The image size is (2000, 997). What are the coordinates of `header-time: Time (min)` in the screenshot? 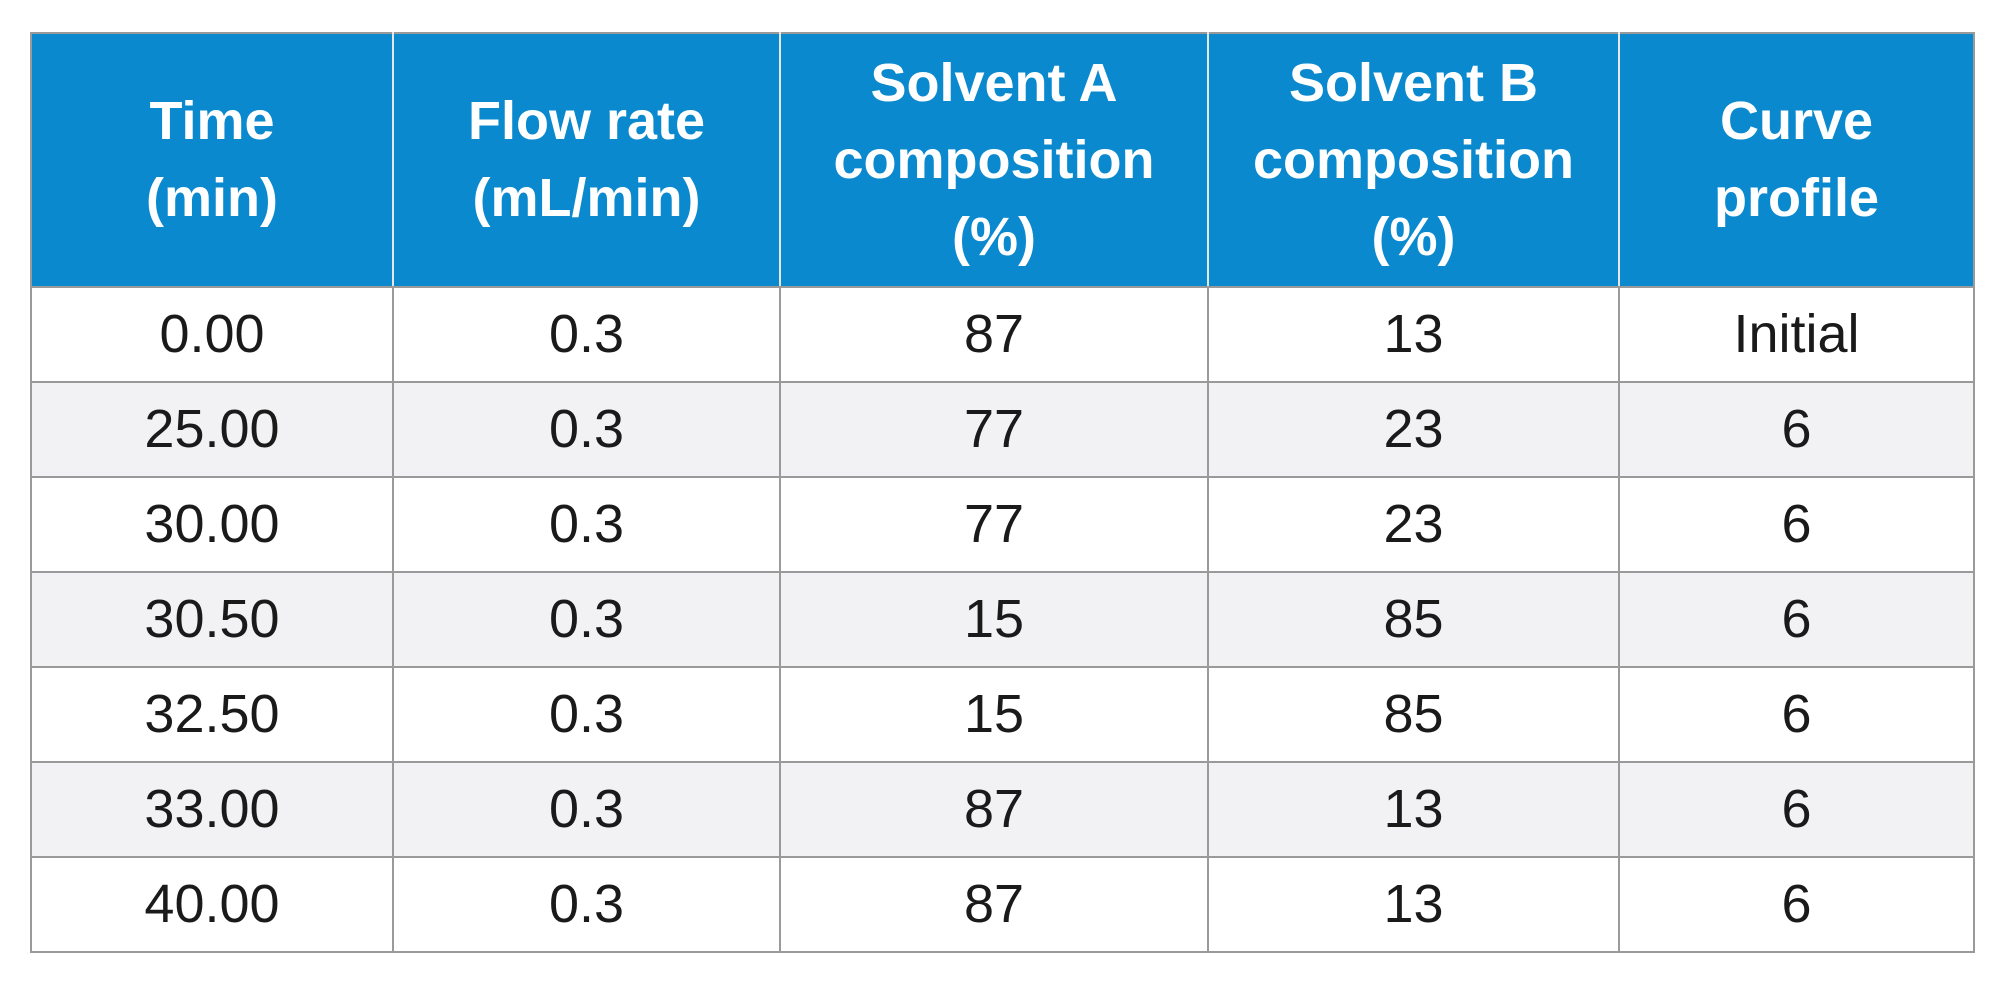 It's located at (212, 160).